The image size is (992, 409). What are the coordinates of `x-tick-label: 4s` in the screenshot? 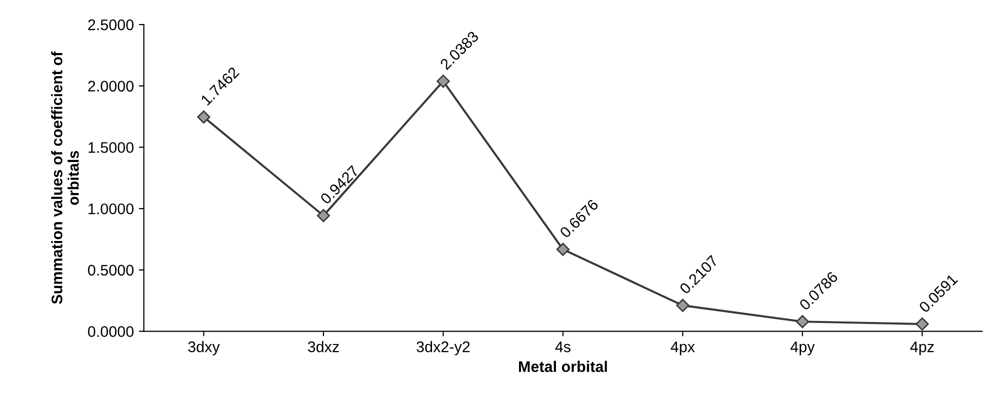 It's located at (562, 347).